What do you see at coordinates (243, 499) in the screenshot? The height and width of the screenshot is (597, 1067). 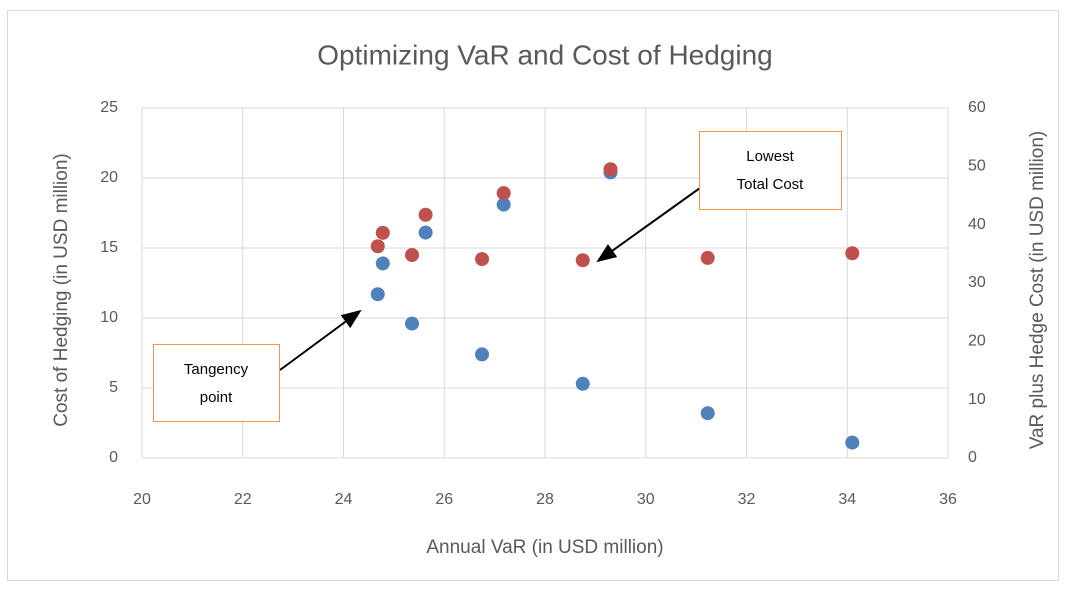 I see `x-tick-label: 22` at bounding box center [243, 499].